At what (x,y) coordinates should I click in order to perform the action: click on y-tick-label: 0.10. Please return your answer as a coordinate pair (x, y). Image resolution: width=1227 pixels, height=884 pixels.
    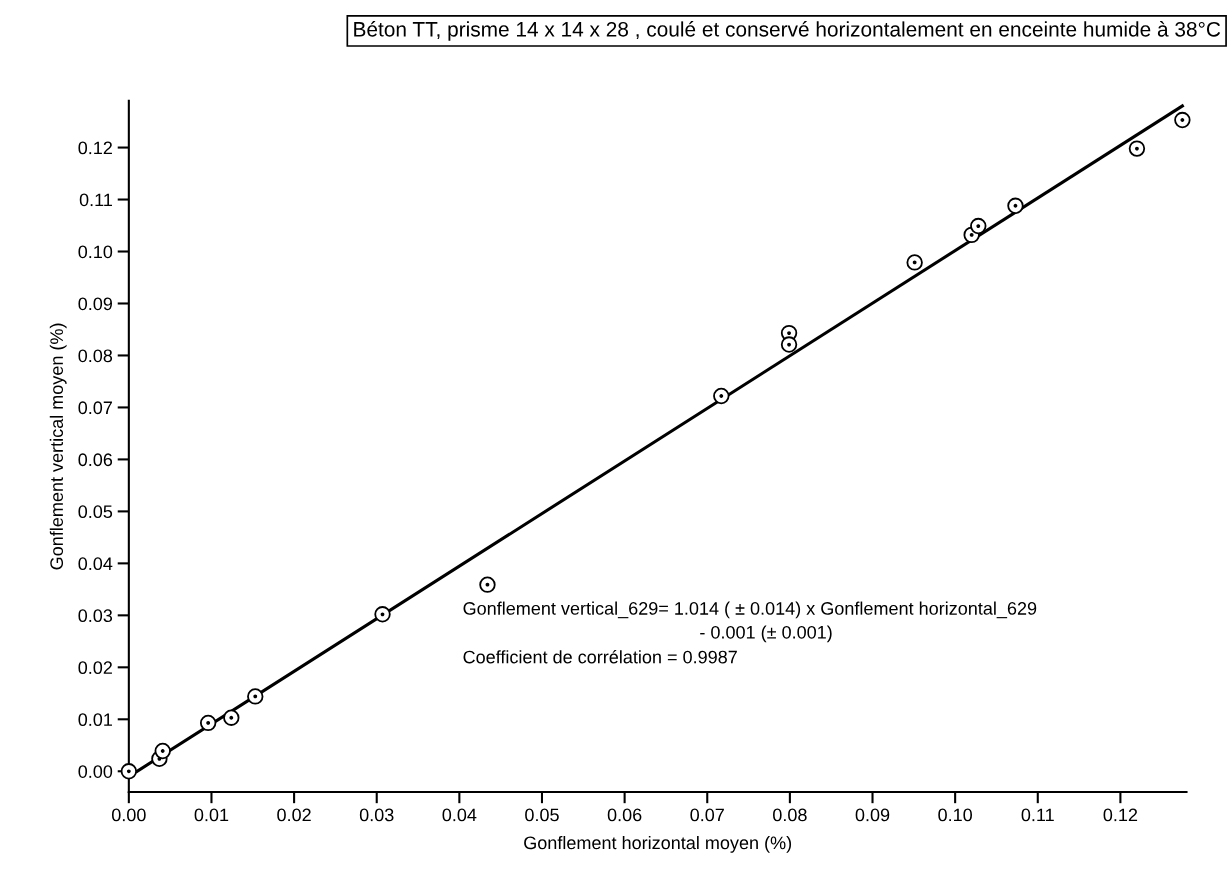
    Looking at the image, I should click on (95, 252).